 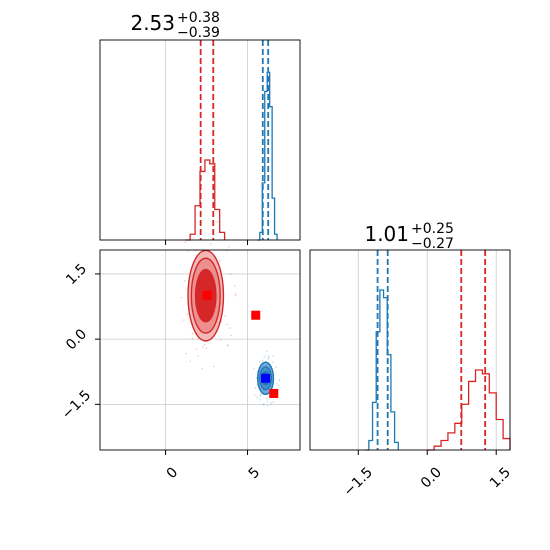 What do you see at coordinates (198, 18) in the screenshot?
I see `title-param1-plus: +0.38` at bounding box center [198, 18].